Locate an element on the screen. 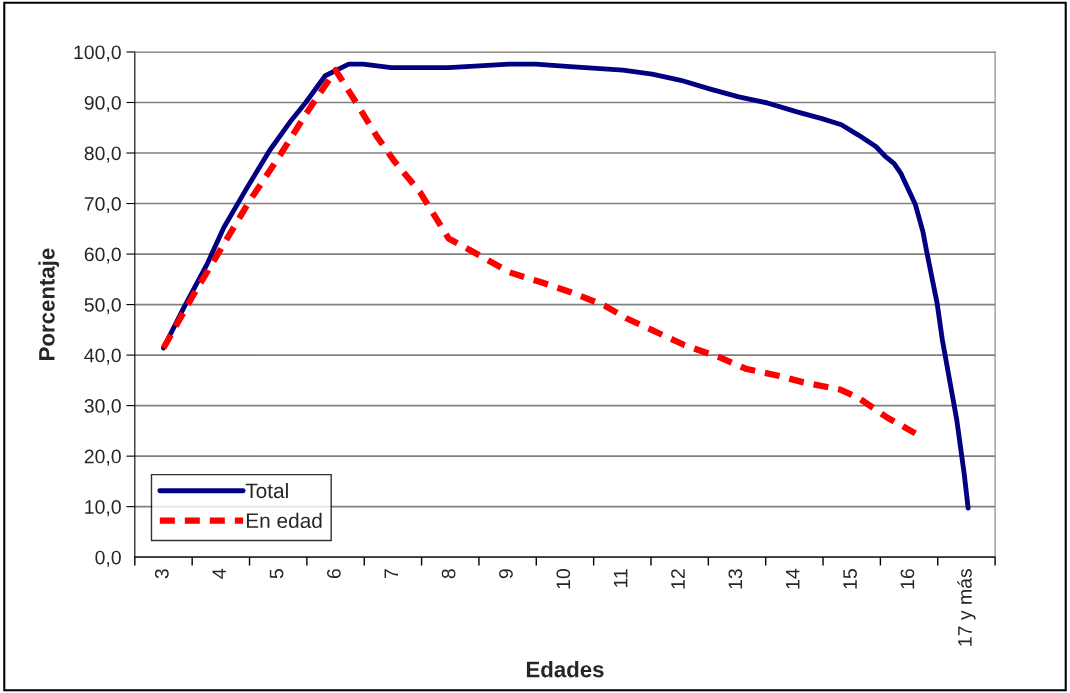 The width and height of the screenshot is (1070, 693). x-tick-label: 11 is located at coordinates (620, 578).